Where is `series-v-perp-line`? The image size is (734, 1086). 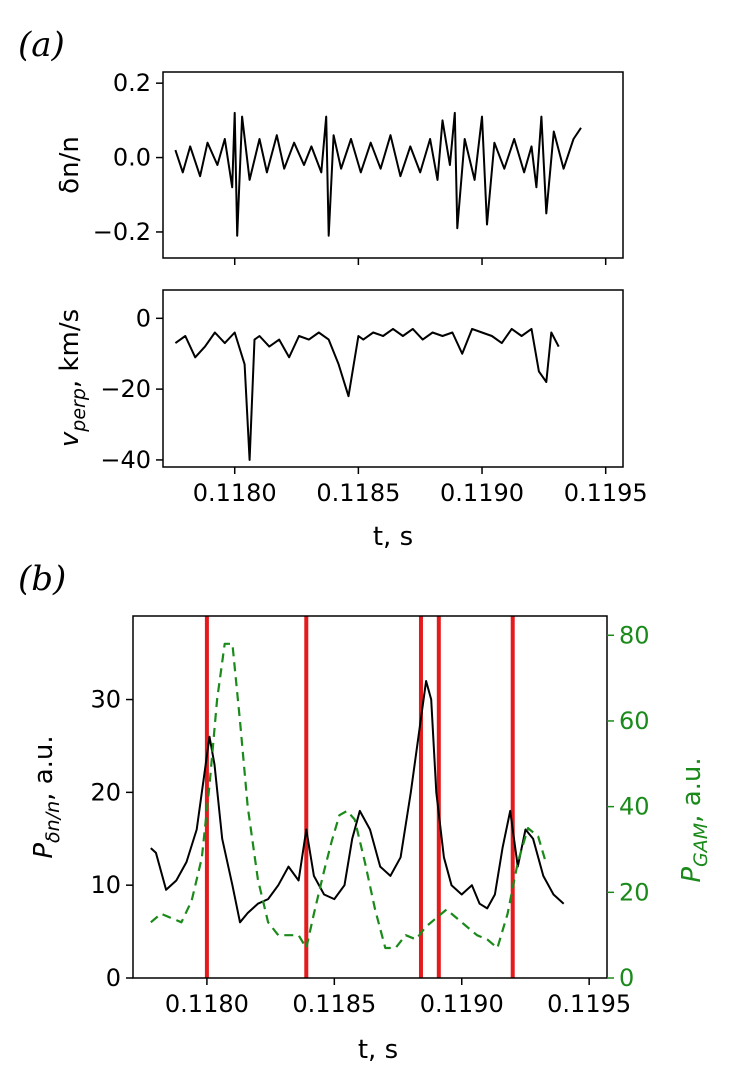
series-v-perp-line is located at coordinates (367, 394).